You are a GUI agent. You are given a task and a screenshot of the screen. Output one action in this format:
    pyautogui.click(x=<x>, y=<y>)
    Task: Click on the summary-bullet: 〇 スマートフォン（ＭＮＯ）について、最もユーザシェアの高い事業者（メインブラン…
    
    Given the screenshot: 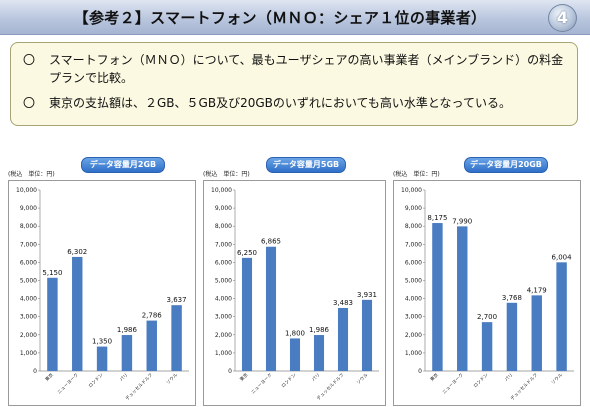 What is the action you would take?
    pyautogui.click(x=294, y=69)
    